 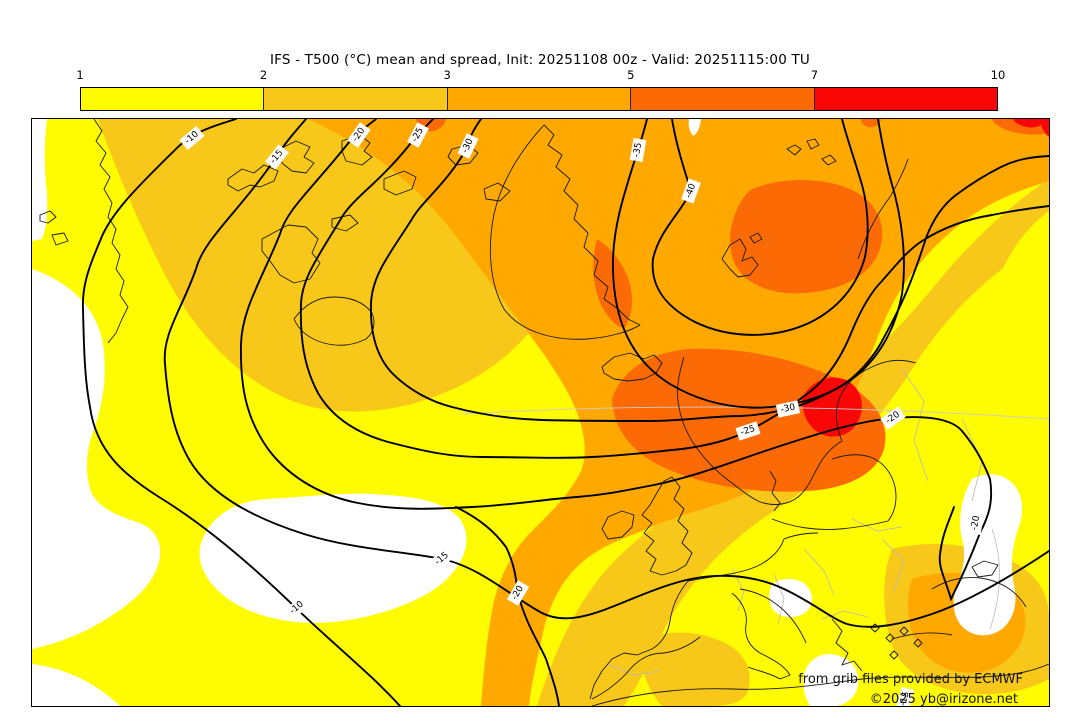 I want to click on colorbar, so click(x=539, y=99).